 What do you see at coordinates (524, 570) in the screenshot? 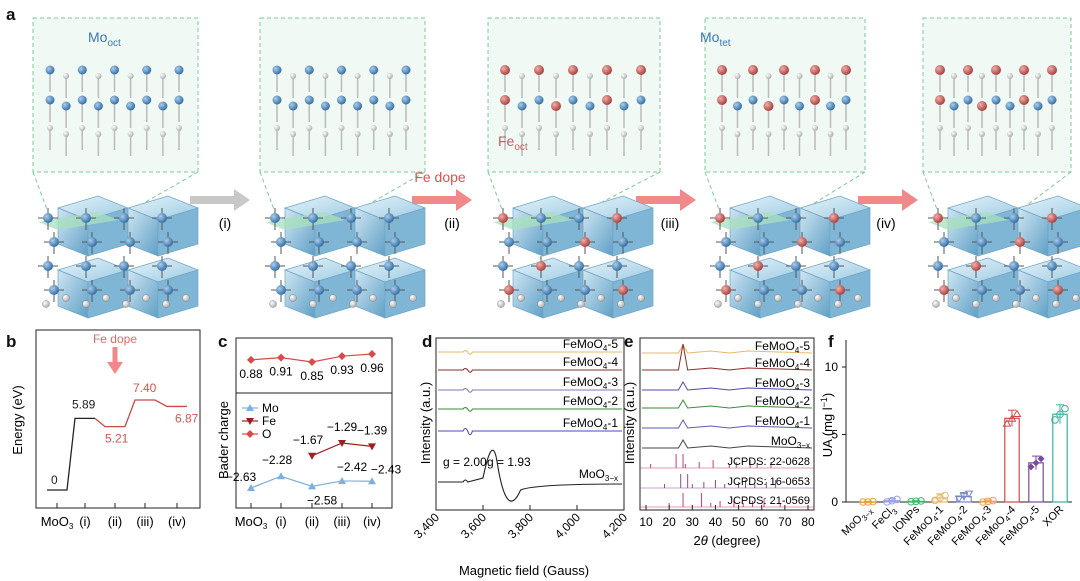
I see `panel-d-xlabel: Magnetic field (Gauss)` at bounding box center [524, 570].